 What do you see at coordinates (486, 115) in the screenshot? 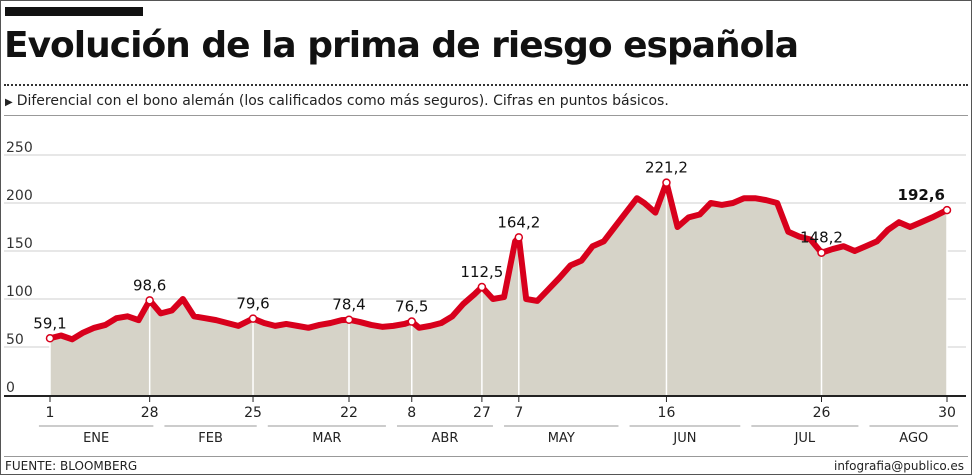
I see `chart-top-rule` at bounding box center [486, 115].